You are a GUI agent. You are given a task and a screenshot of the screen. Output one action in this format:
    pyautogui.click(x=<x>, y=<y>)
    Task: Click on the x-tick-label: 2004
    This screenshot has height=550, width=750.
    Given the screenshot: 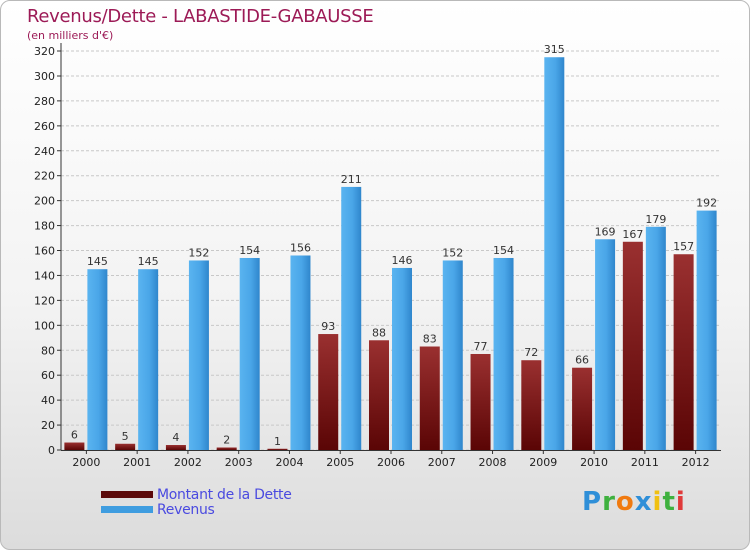 What is the action you would take?
    pyautogui.click(x=289, y=462)
    